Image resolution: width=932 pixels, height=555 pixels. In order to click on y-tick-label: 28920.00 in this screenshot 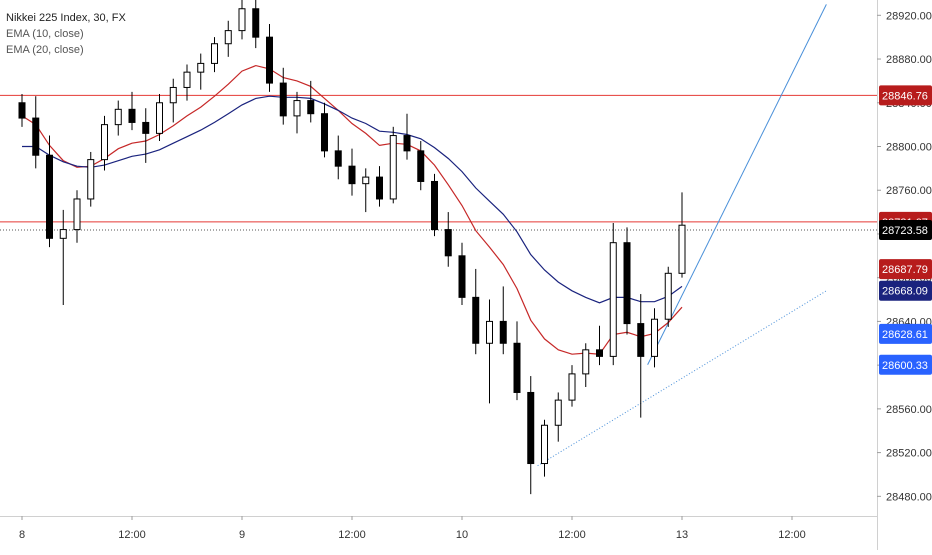, I will do `click(909, 16)`.